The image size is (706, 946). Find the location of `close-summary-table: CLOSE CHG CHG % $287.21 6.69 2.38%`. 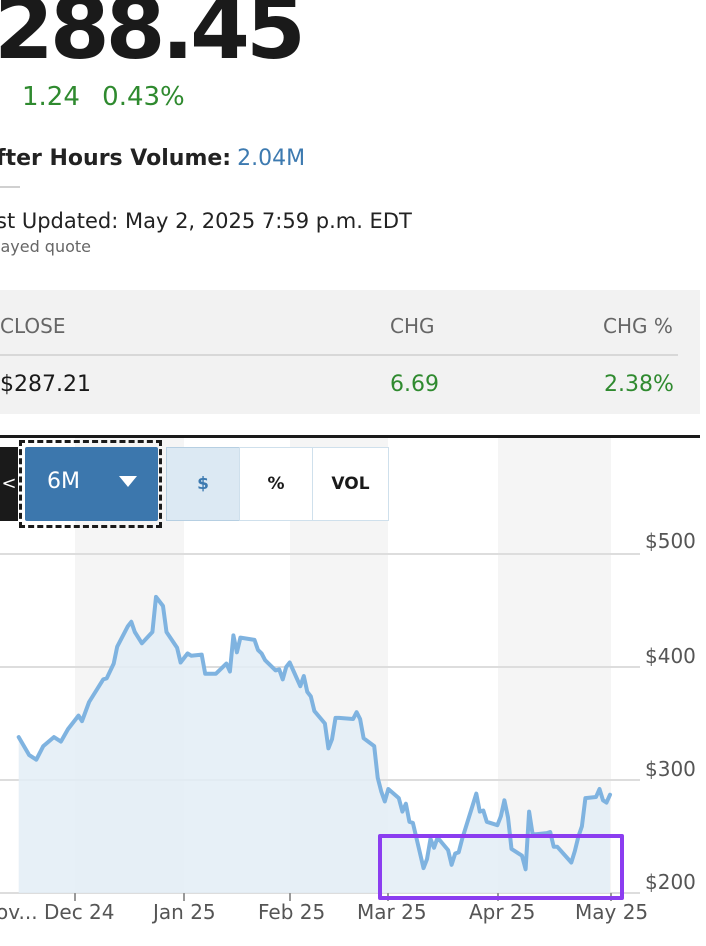

close-summary-table: CLOSE CHG CHG % $287.21 6.69 2.38% is located at coordinates (350, 352).